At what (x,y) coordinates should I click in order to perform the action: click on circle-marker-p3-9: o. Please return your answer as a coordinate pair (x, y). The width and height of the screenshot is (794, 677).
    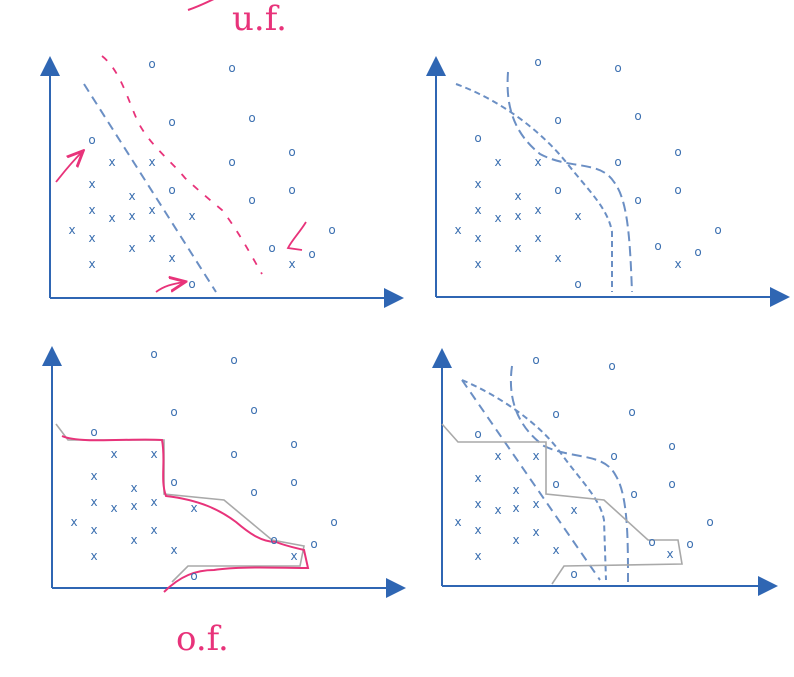
    Looking at the image, I should click on (293, 482).